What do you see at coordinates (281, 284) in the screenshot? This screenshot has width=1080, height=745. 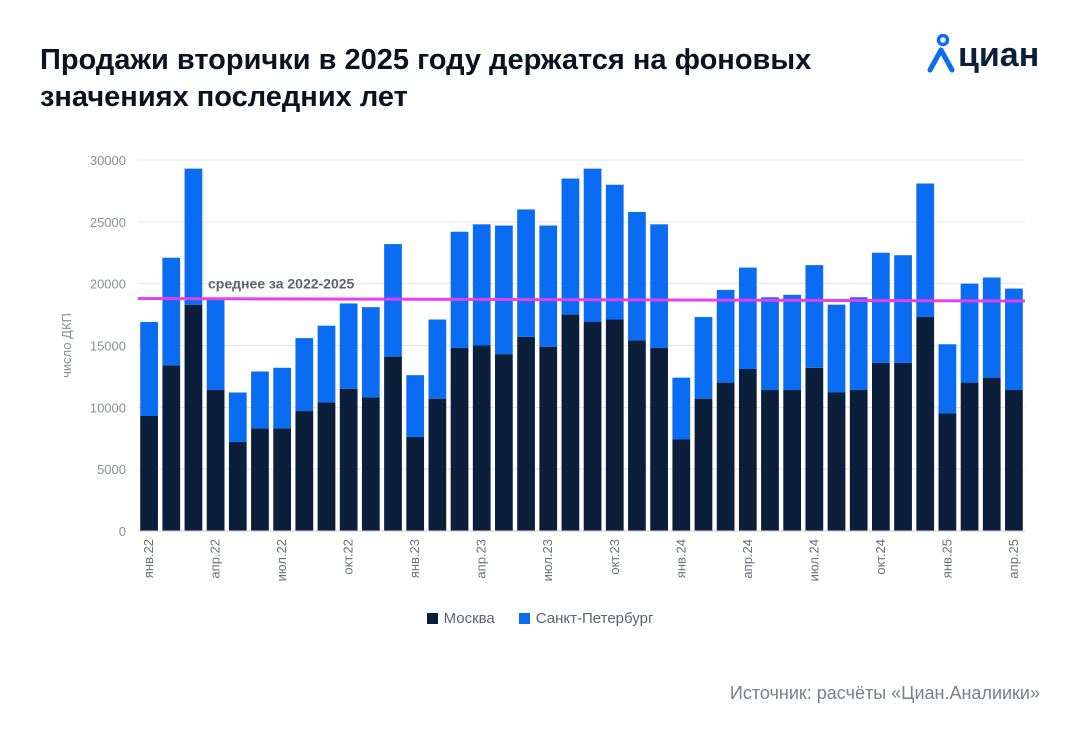 I see `average-label: среднее за 2022-2025` at bounding box center [281, 284].